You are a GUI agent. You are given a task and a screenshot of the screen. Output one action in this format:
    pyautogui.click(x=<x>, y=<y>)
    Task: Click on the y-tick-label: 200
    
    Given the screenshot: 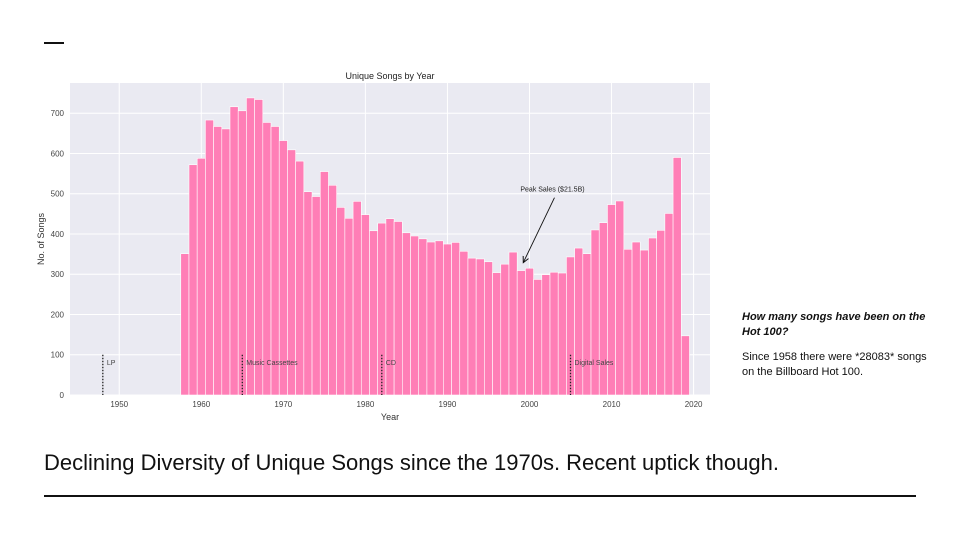 What is the action you would take?
    pyautogui.click(x=58, y=314)
    